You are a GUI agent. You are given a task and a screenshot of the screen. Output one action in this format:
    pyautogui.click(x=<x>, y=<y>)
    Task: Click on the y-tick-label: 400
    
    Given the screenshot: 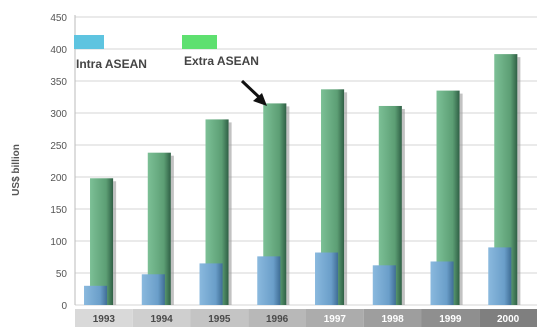 What is the action you would take?
    pyautogui.click(x=58, y=50)
    